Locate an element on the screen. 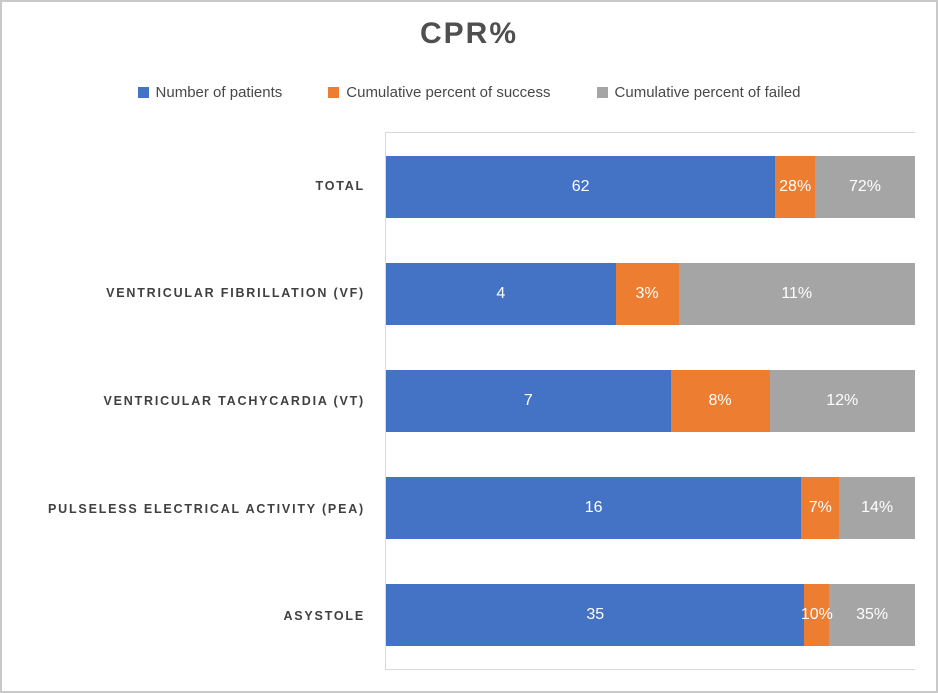 This screenshot has width=938, height=693. stacked-bar: 7 8% 12% is located at coordinates (650, 401).